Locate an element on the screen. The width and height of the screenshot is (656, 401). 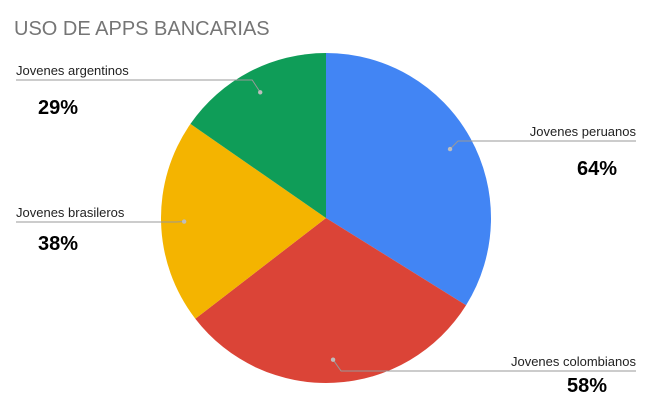
leader-line-jovenes-argentinos is located at coordinates (138, 86).